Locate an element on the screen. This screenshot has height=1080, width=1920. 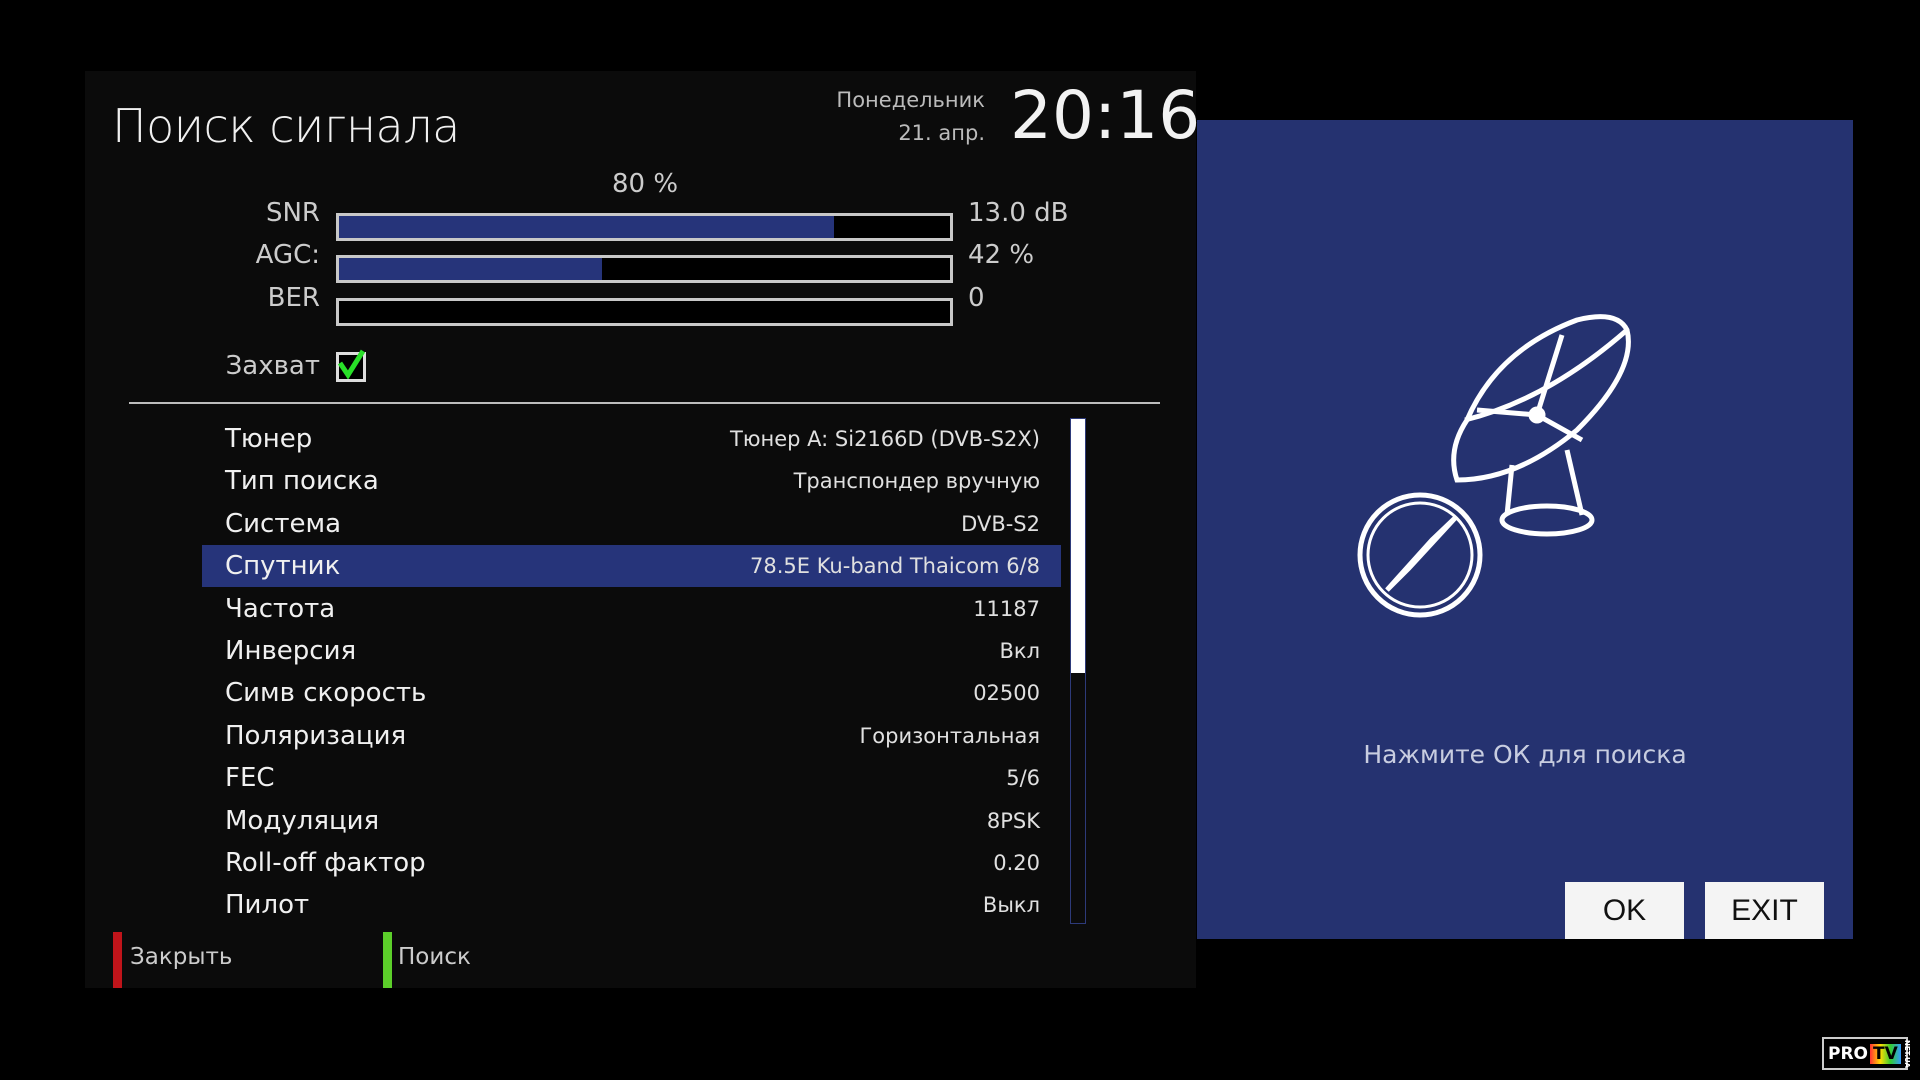
setting-value: 8PSK is located at coordinates (1013, 820).